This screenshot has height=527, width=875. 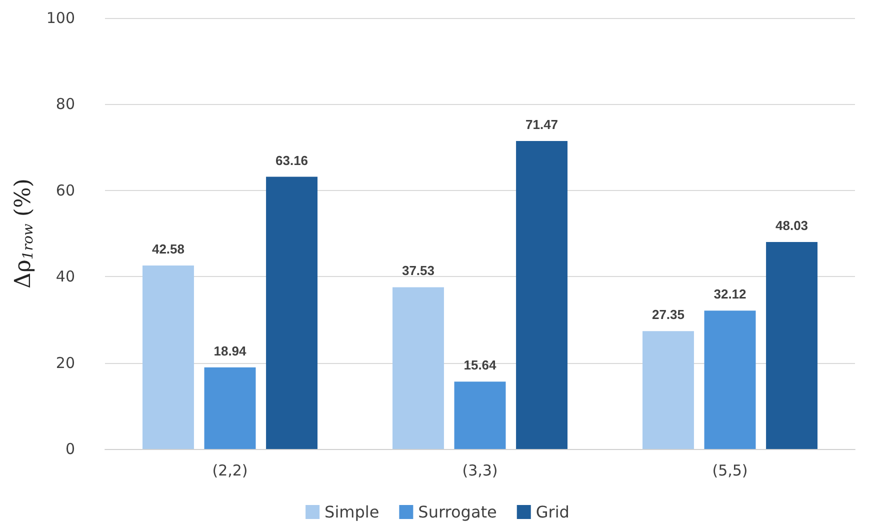 What do you see at coordinates (65, 277) in the screenshot?
I see `y-tick-label: 40` at bounding box center [65, 277].